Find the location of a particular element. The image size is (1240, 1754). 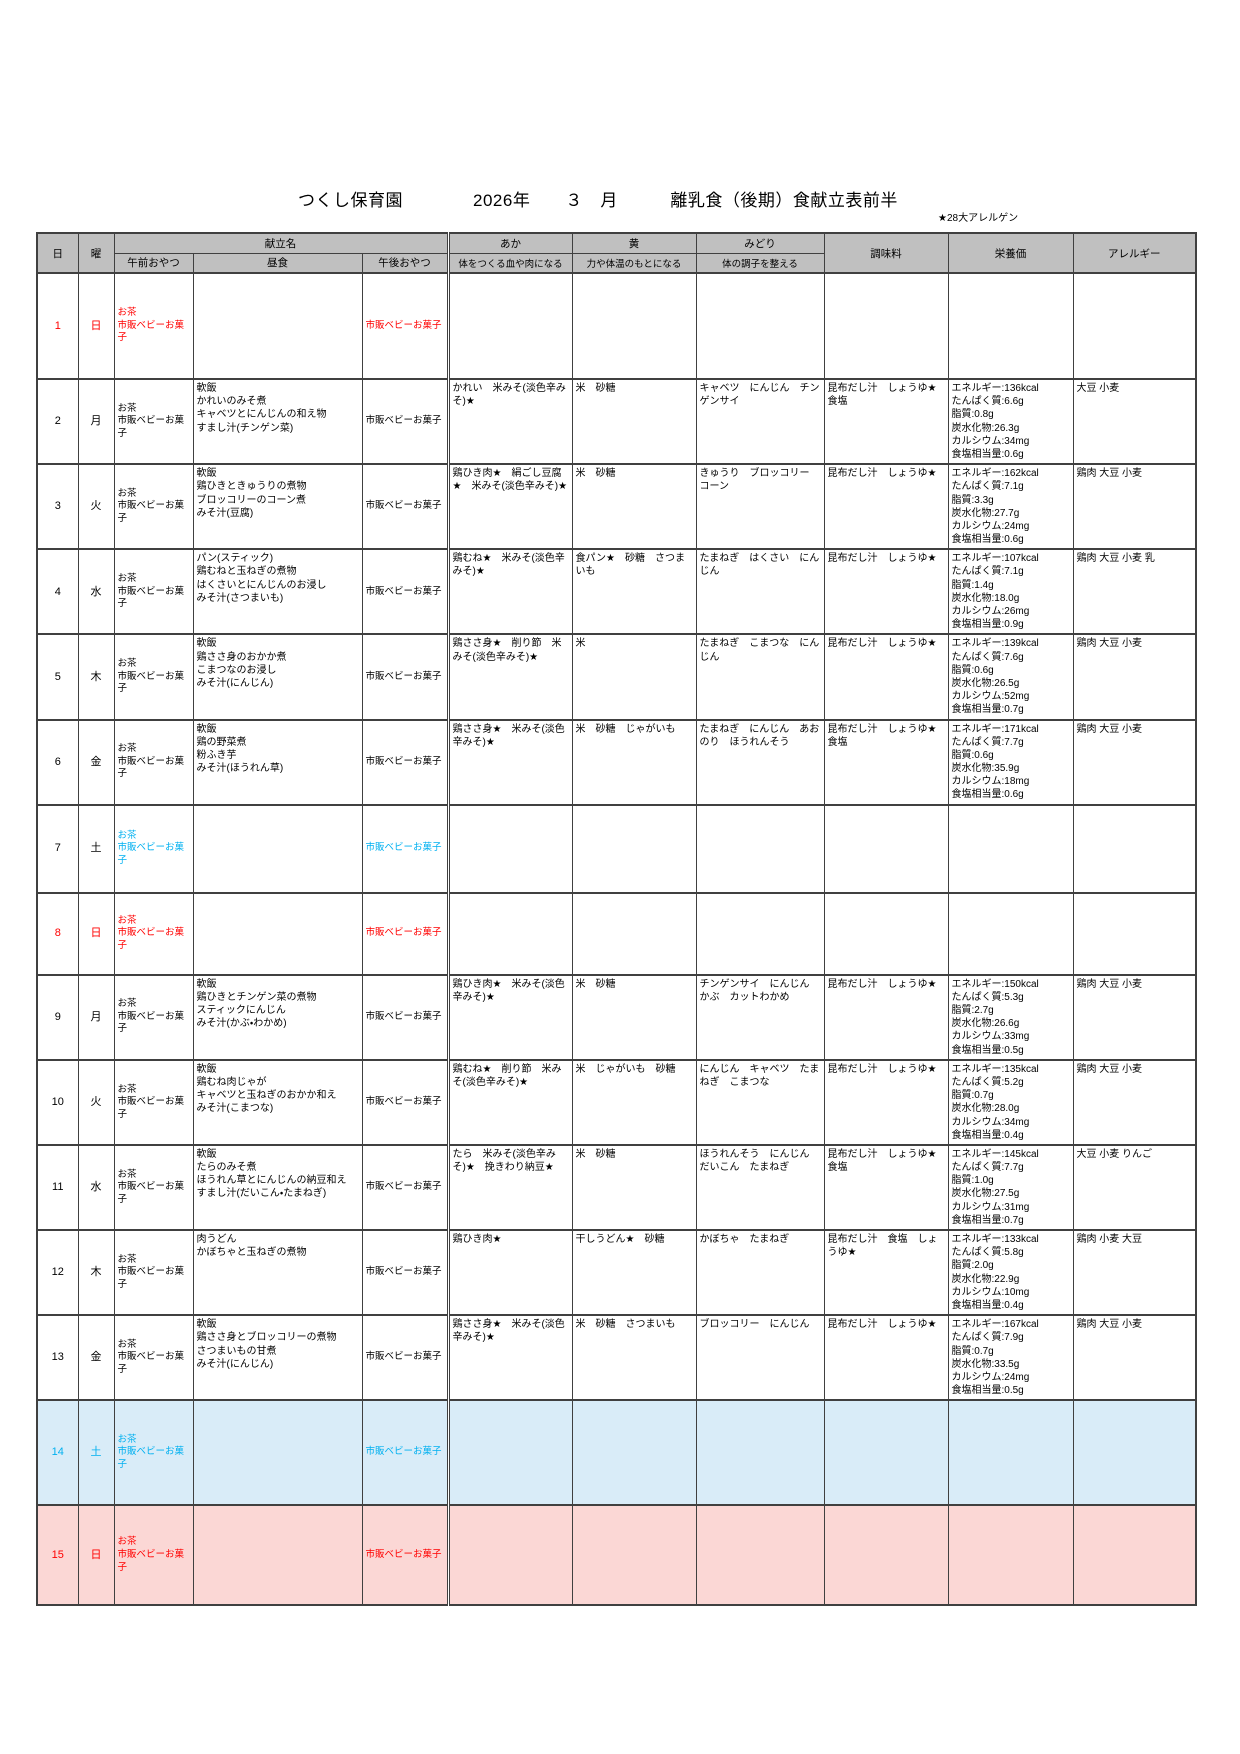

green-foods-cell: ほうれんそう にんじん だいこん たまねぎ is located at coordinates (760, 1187).